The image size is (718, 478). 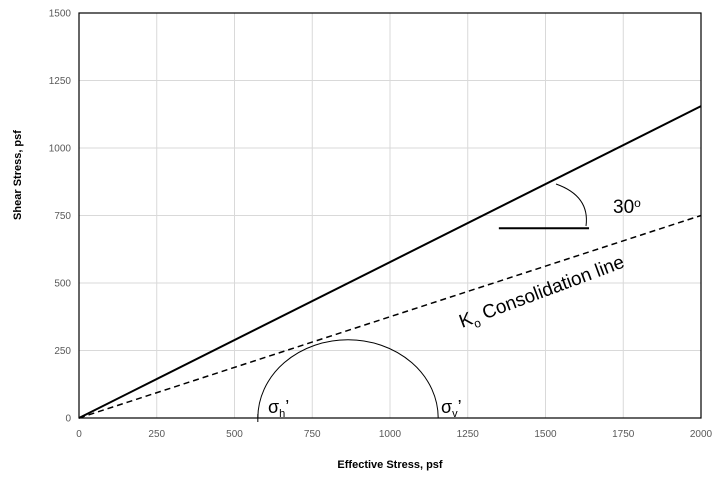 I want to click on mohr-circle, so click(x=348, y=379).